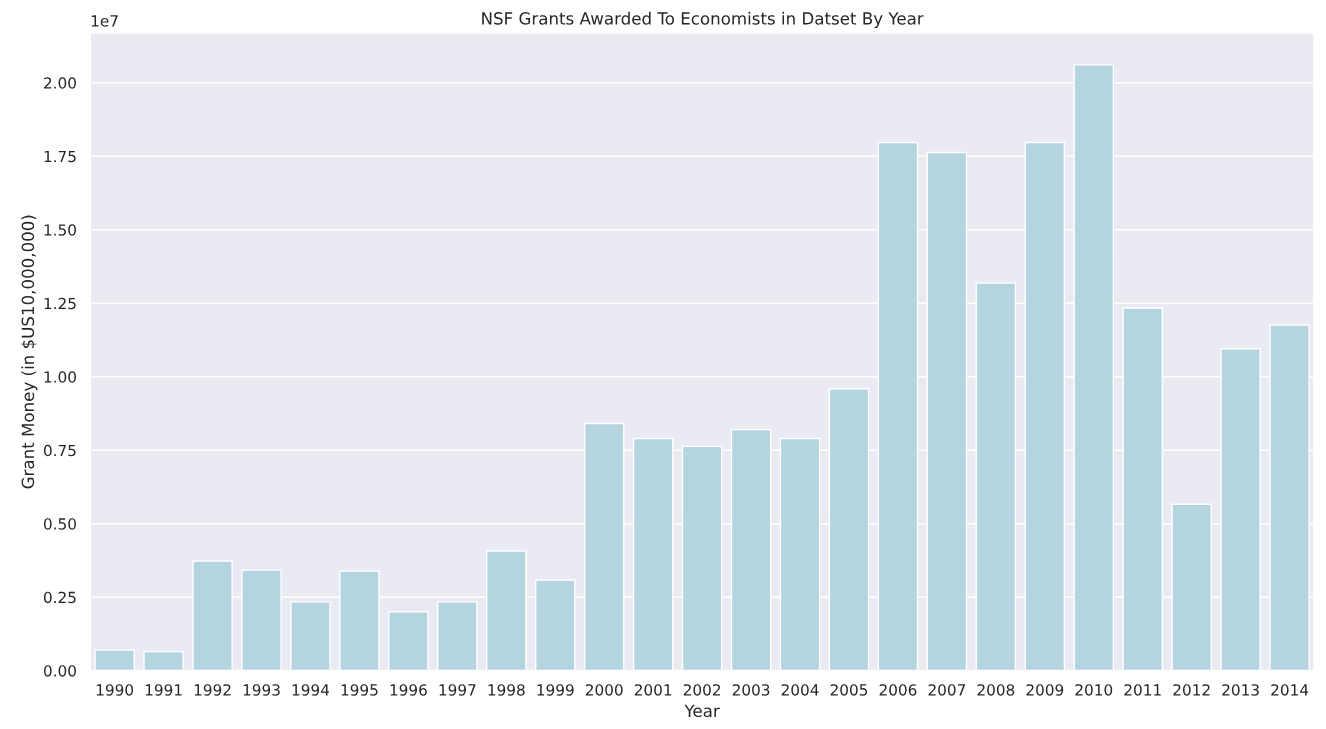 This screenshot has width=1326, height=729. Describe the element at coordinates (800, 690) in the screenshot. I see `x-tick-label: 2004` at that location.